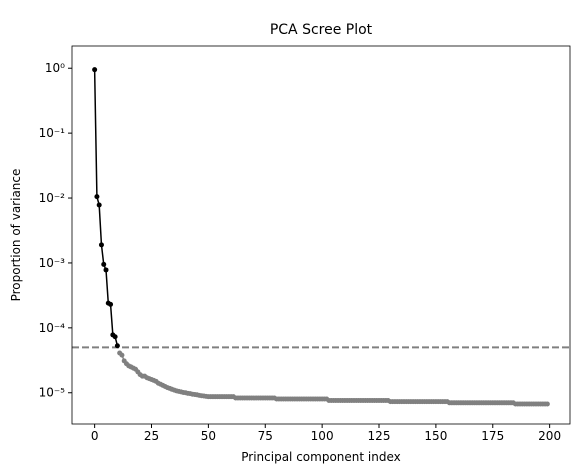 Image resolution: width=578 pixels, height=474 pixels. What do you see at coordinates (492, 436) in the screenshot?
I see `x-tick-label: 175` at bounding box center [492, 436].